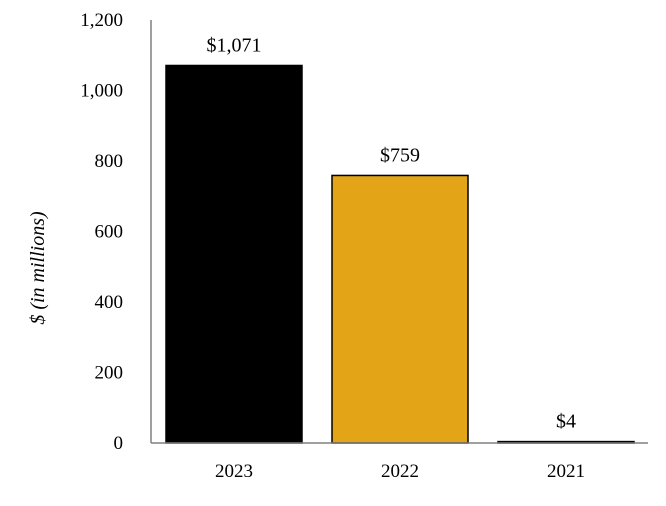 The width and height of the screenshot is (666, 506). I want to click on y-tick-label: 200, so click(109, 373).